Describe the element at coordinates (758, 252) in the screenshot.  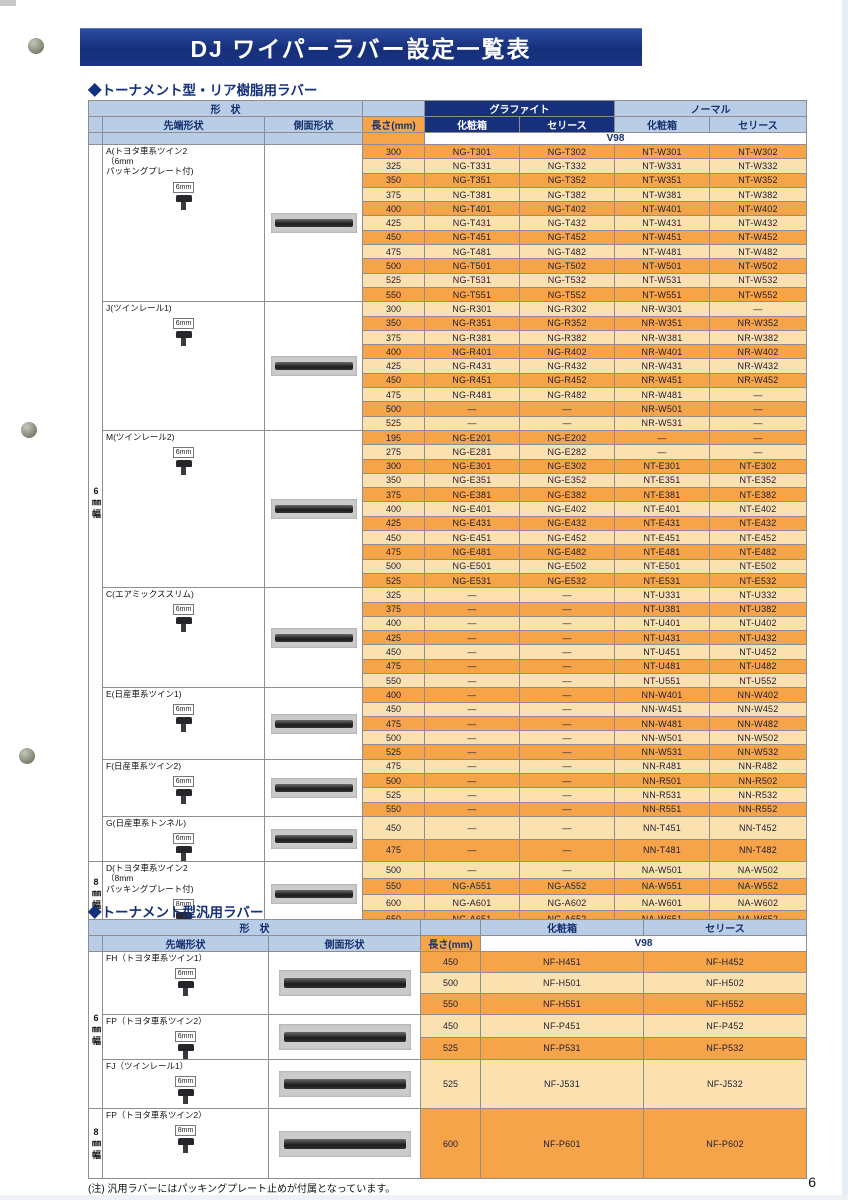
I see `part-number-cell: NT-W482` at that location.